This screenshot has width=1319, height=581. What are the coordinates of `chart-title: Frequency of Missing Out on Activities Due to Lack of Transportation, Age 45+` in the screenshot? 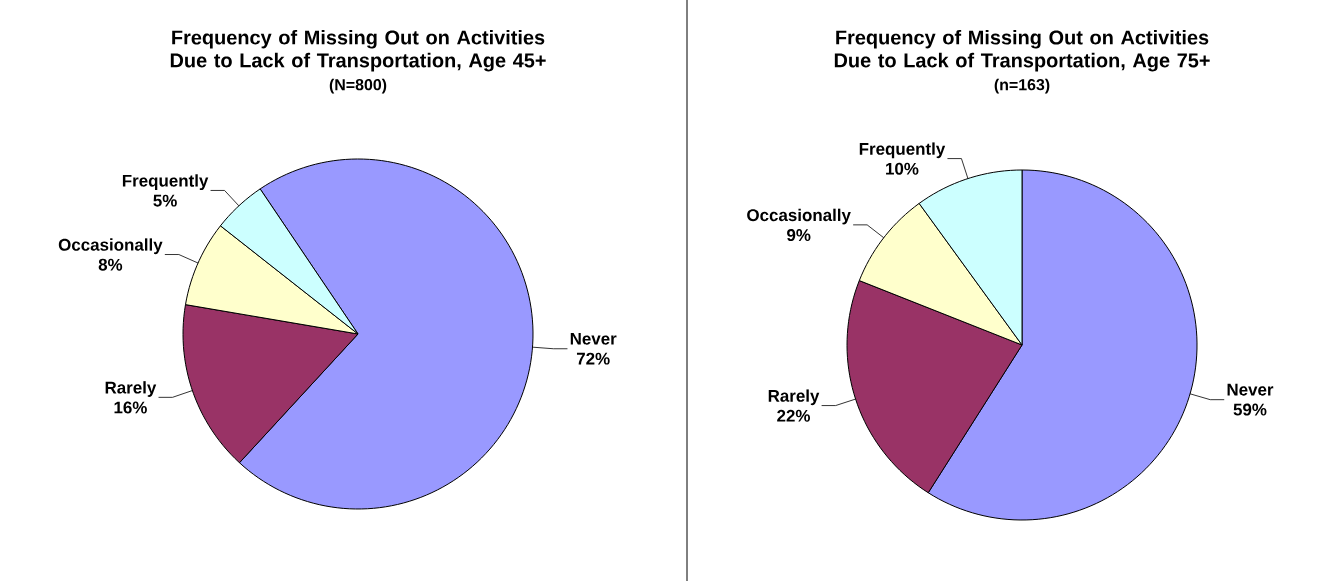 It's located at (358, 50).